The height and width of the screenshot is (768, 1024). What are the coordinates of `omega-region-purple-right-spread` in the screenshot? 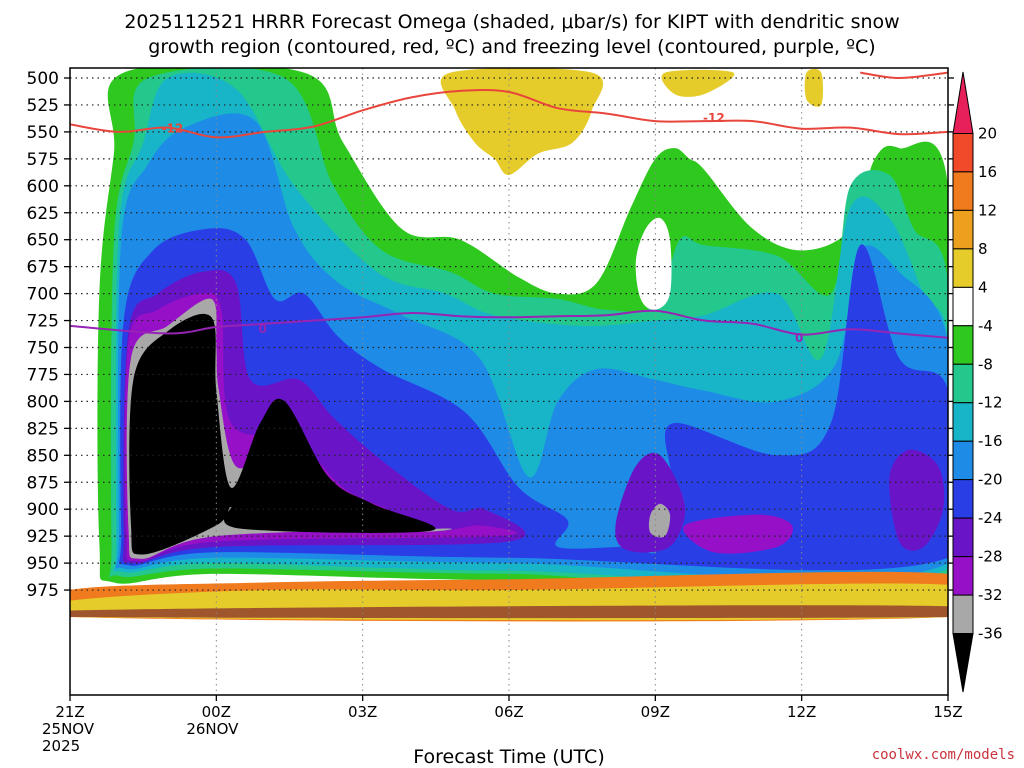 It's located at (738, 534).